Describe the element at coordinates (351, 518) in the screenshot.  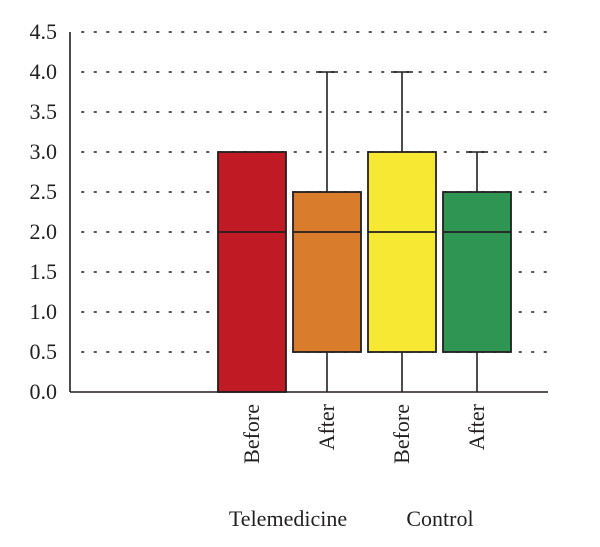
I see `group-labels: Telemedicine Control` at that location.